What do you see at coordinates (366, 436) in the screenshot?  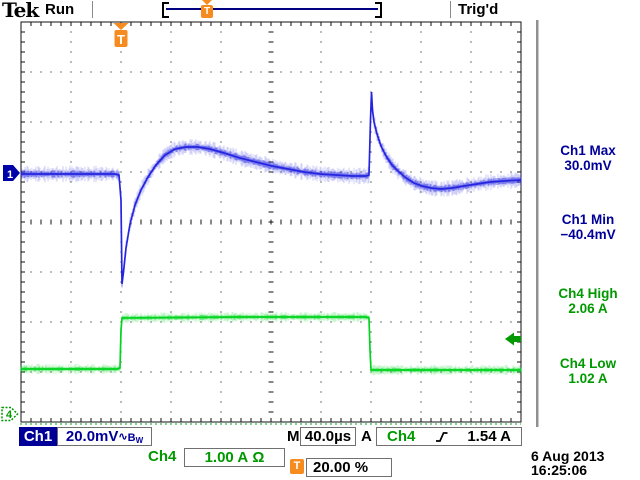 I see `trigger-mode-label: A` at bounding box center [366, 436].